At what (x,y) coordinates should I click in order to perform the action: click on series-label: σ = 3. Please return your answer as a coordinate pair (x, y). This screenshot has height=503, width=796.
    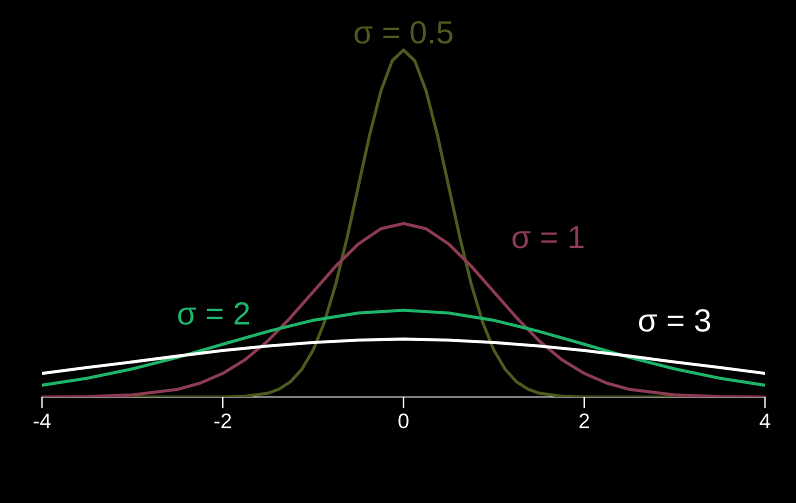
    Looking at the image, I should click on (674, 320).